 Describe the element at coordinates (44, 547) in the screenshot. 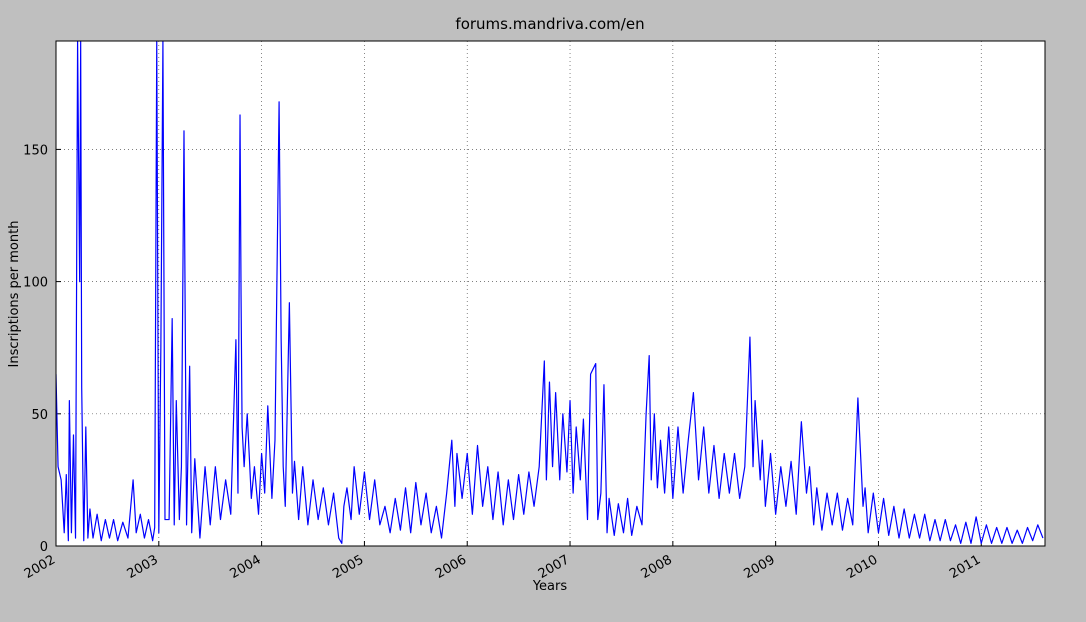

I see `y-tick-label: 0` at that location.